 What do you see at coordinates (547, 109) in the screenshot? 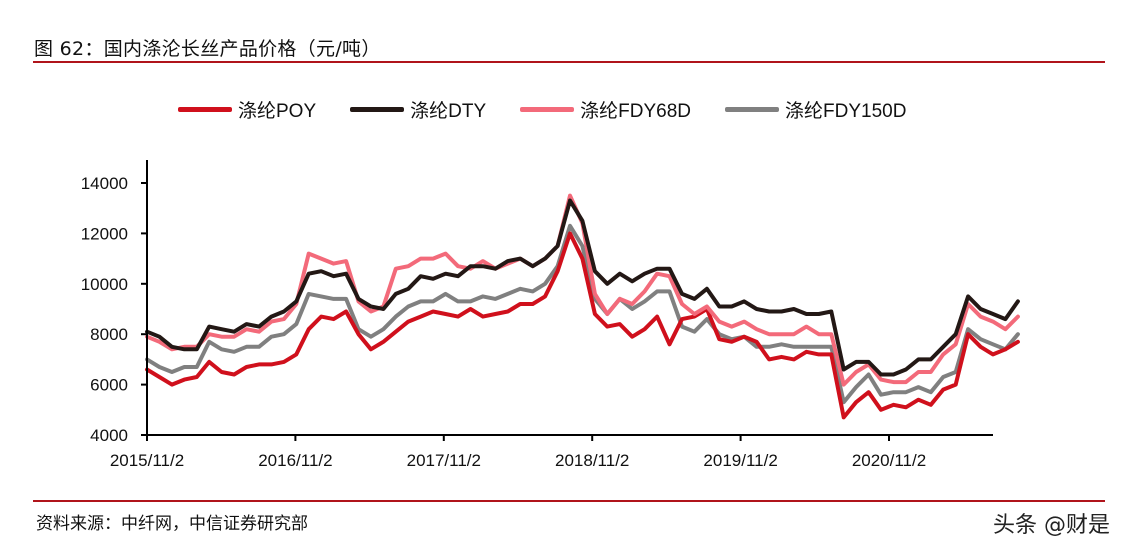
I see `legend-swatch-fdy68d` at bounding box center [547, 109].